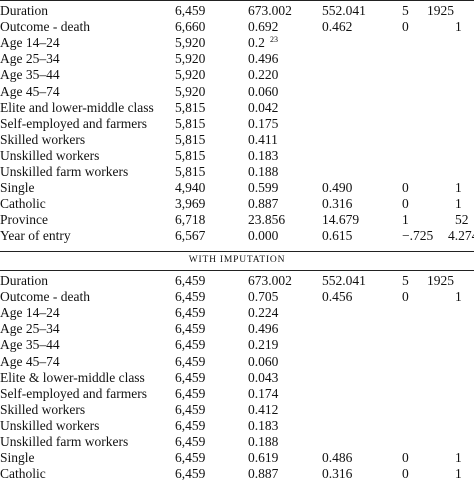  What do you see at coordinates (267, 220) in the screenshot?
I see `cell-mean: 23.856` at bounding box center [267, 220].